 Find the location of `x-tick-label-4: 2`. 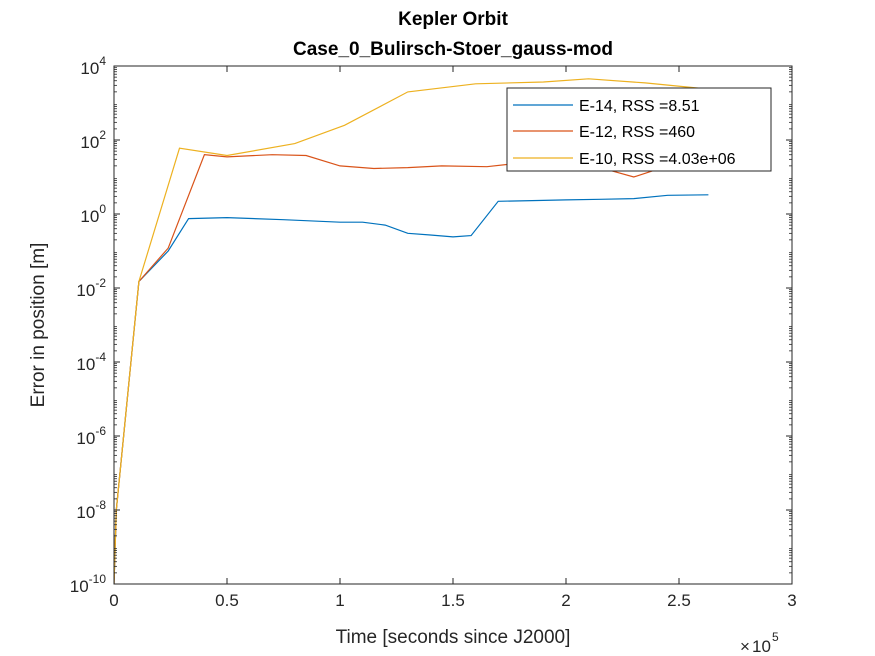

x-tick-label-4: 2 is located at coordinates (565, 600).